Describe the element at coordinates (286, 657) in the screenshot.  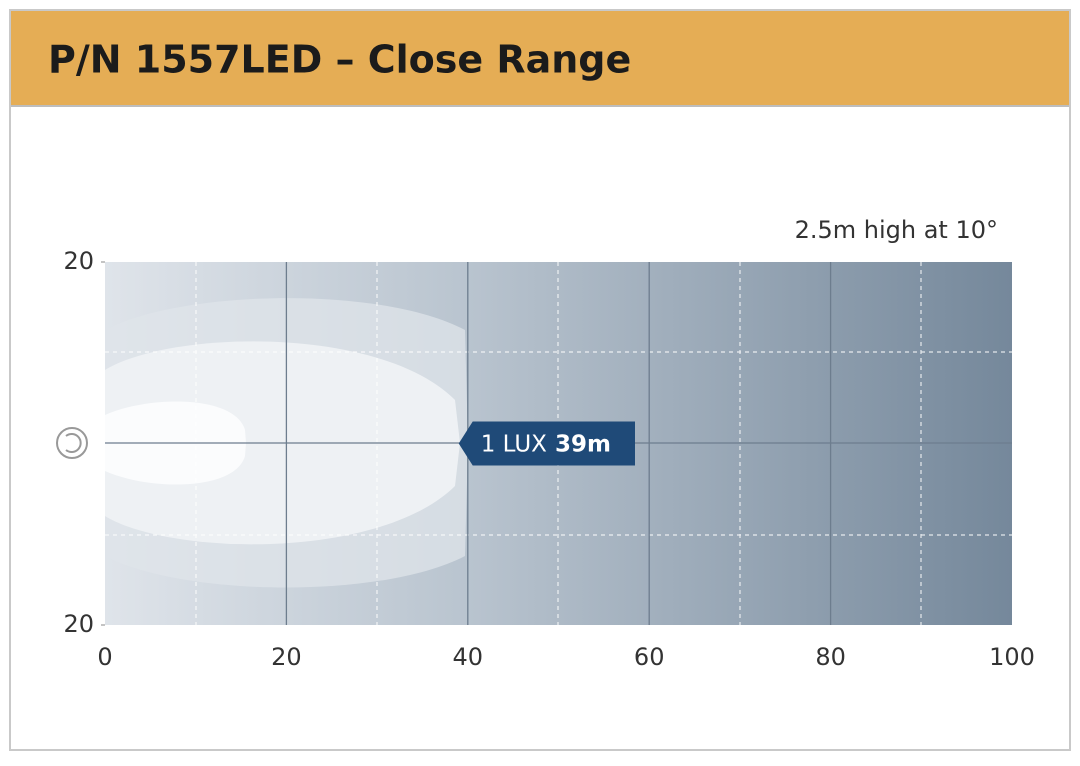
I see `x-tick-label: 20` at that location.